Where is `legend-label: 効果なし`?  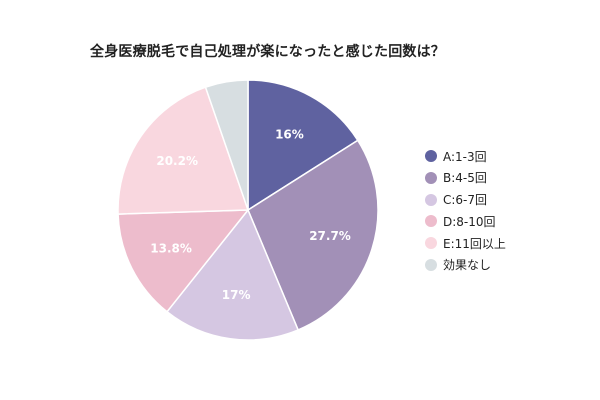
legend-label: 効果なし is located at coordinates (467, 265).